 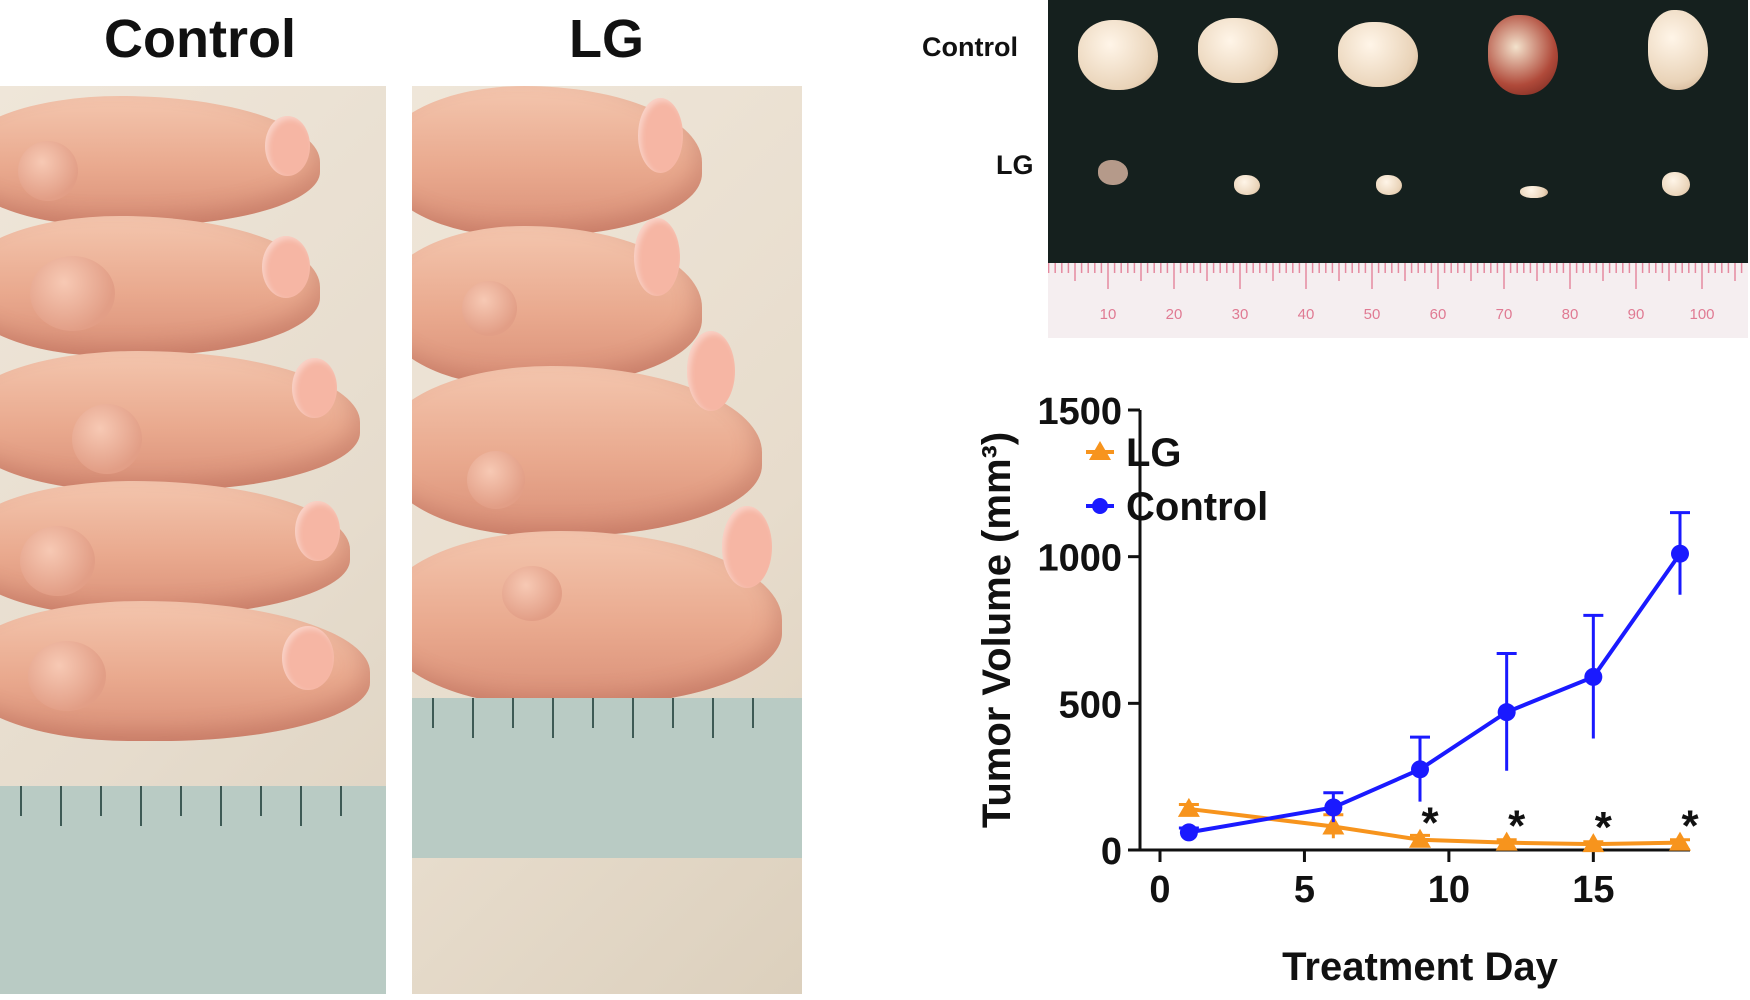 I want to click on legend-marker-lg, so click(x=1100, y=450).